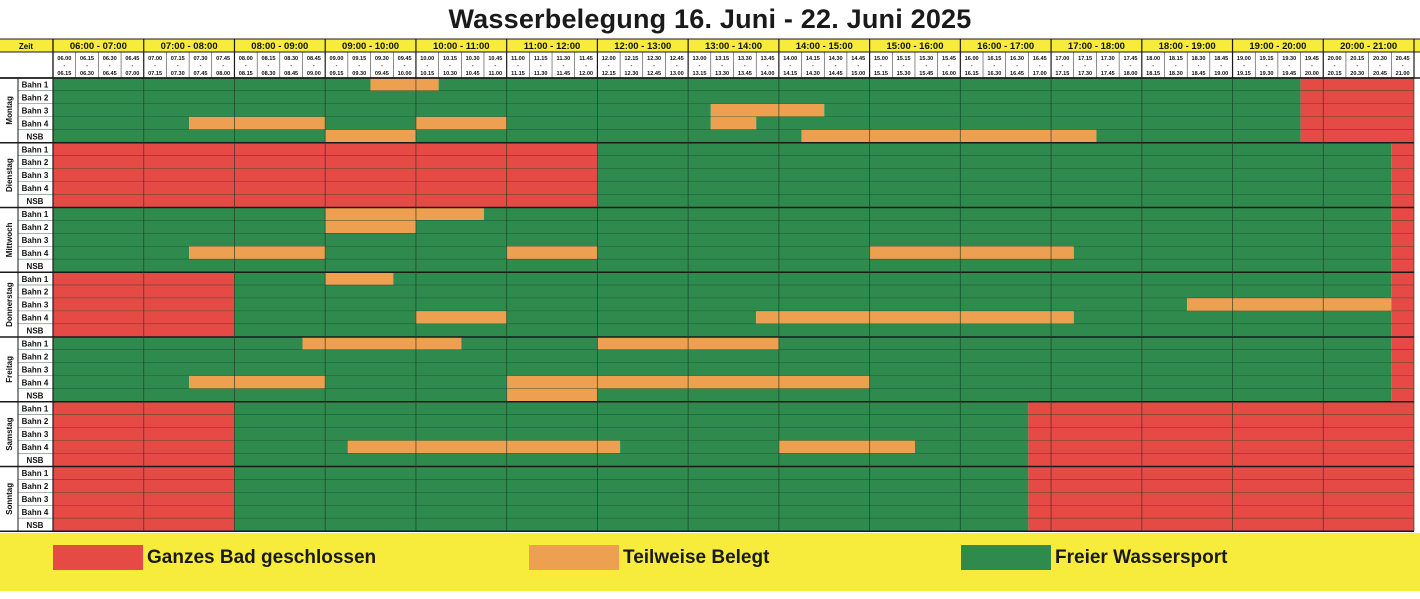 The height and width of the screenshot is (599, 1420). Describe the element at coordinates (279, 46) in the screenshot. I see `hour-label: 08:00 - 09:00` at that location.